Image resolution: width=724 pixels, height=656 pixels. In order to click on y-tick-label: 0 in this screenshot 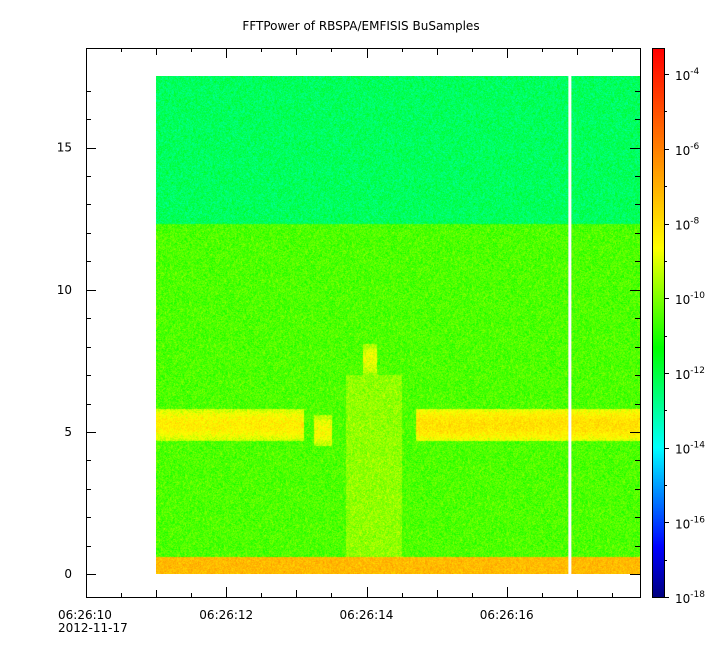, I will do `click(68, 574)`.